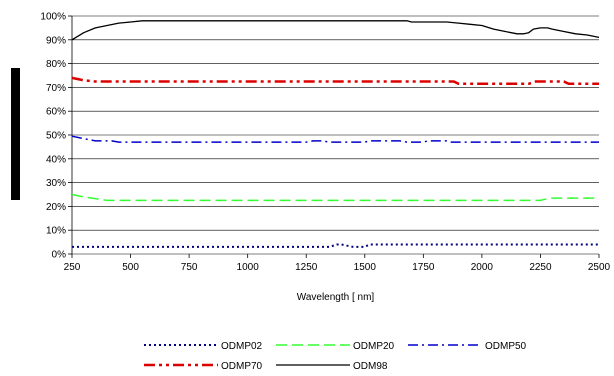 Image resolution: width=614 pixels, height=376 pixels. What do you see at coordinates (130, 267) in the screenshot?
I see `x-tick-label: 500` at bounding box center [130, 267].